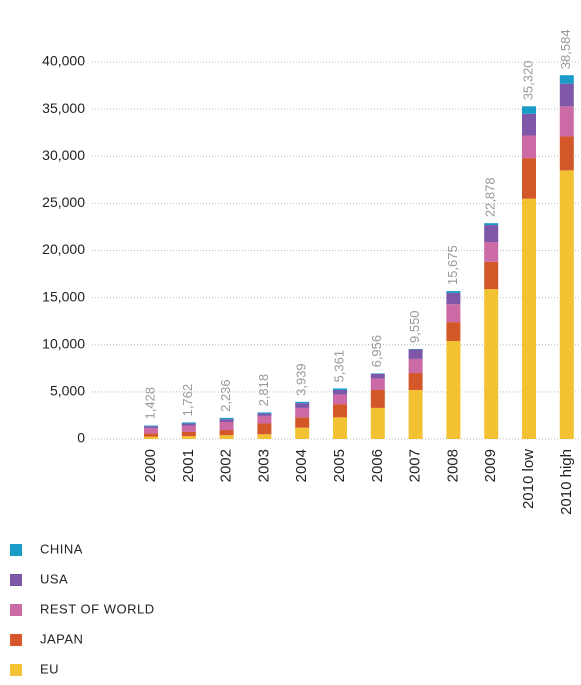  I want to click on legend-label: REST OF WORLD, so click(97, 608).